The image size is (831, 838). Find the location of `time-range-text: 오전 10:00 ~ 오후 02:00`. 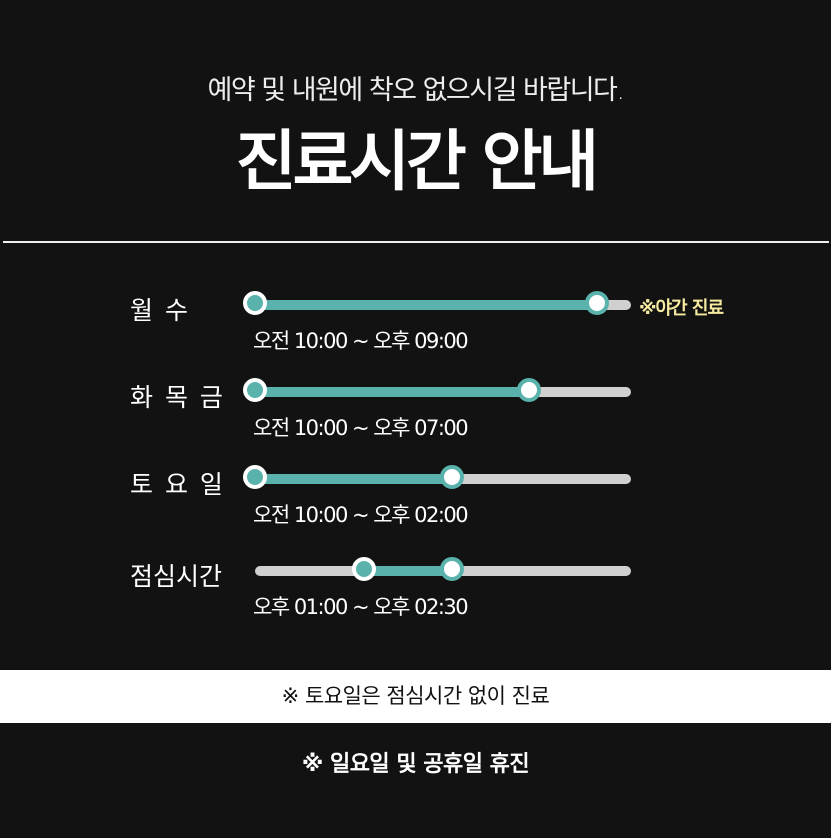

time-range-text: 오전 10:00 ~ 오후 02:00 is located at coordinates (361, 515).